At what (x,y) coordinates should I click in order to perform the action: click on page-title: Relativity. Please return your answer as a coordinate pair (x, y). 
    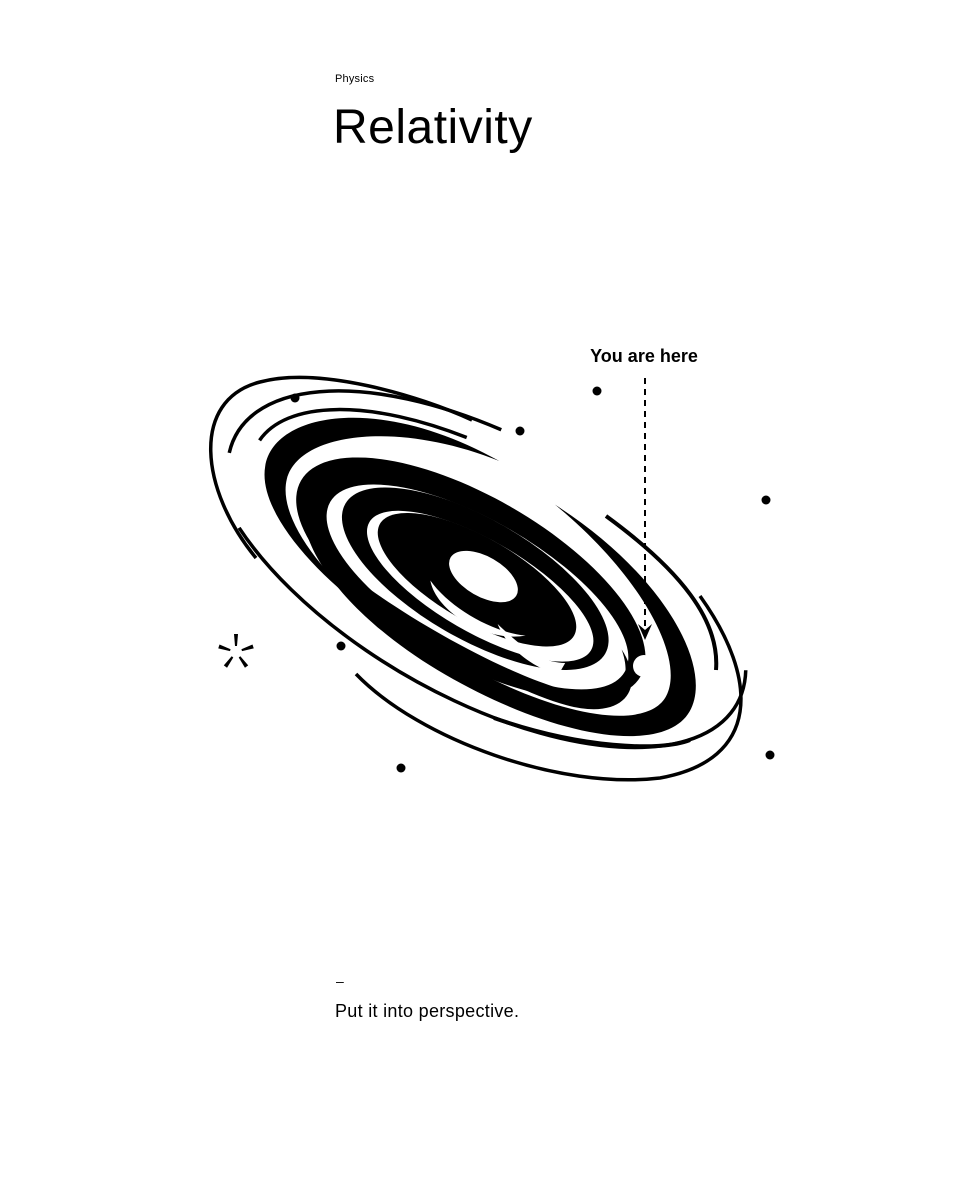
    Looking at the image, I should click on (433, 127).